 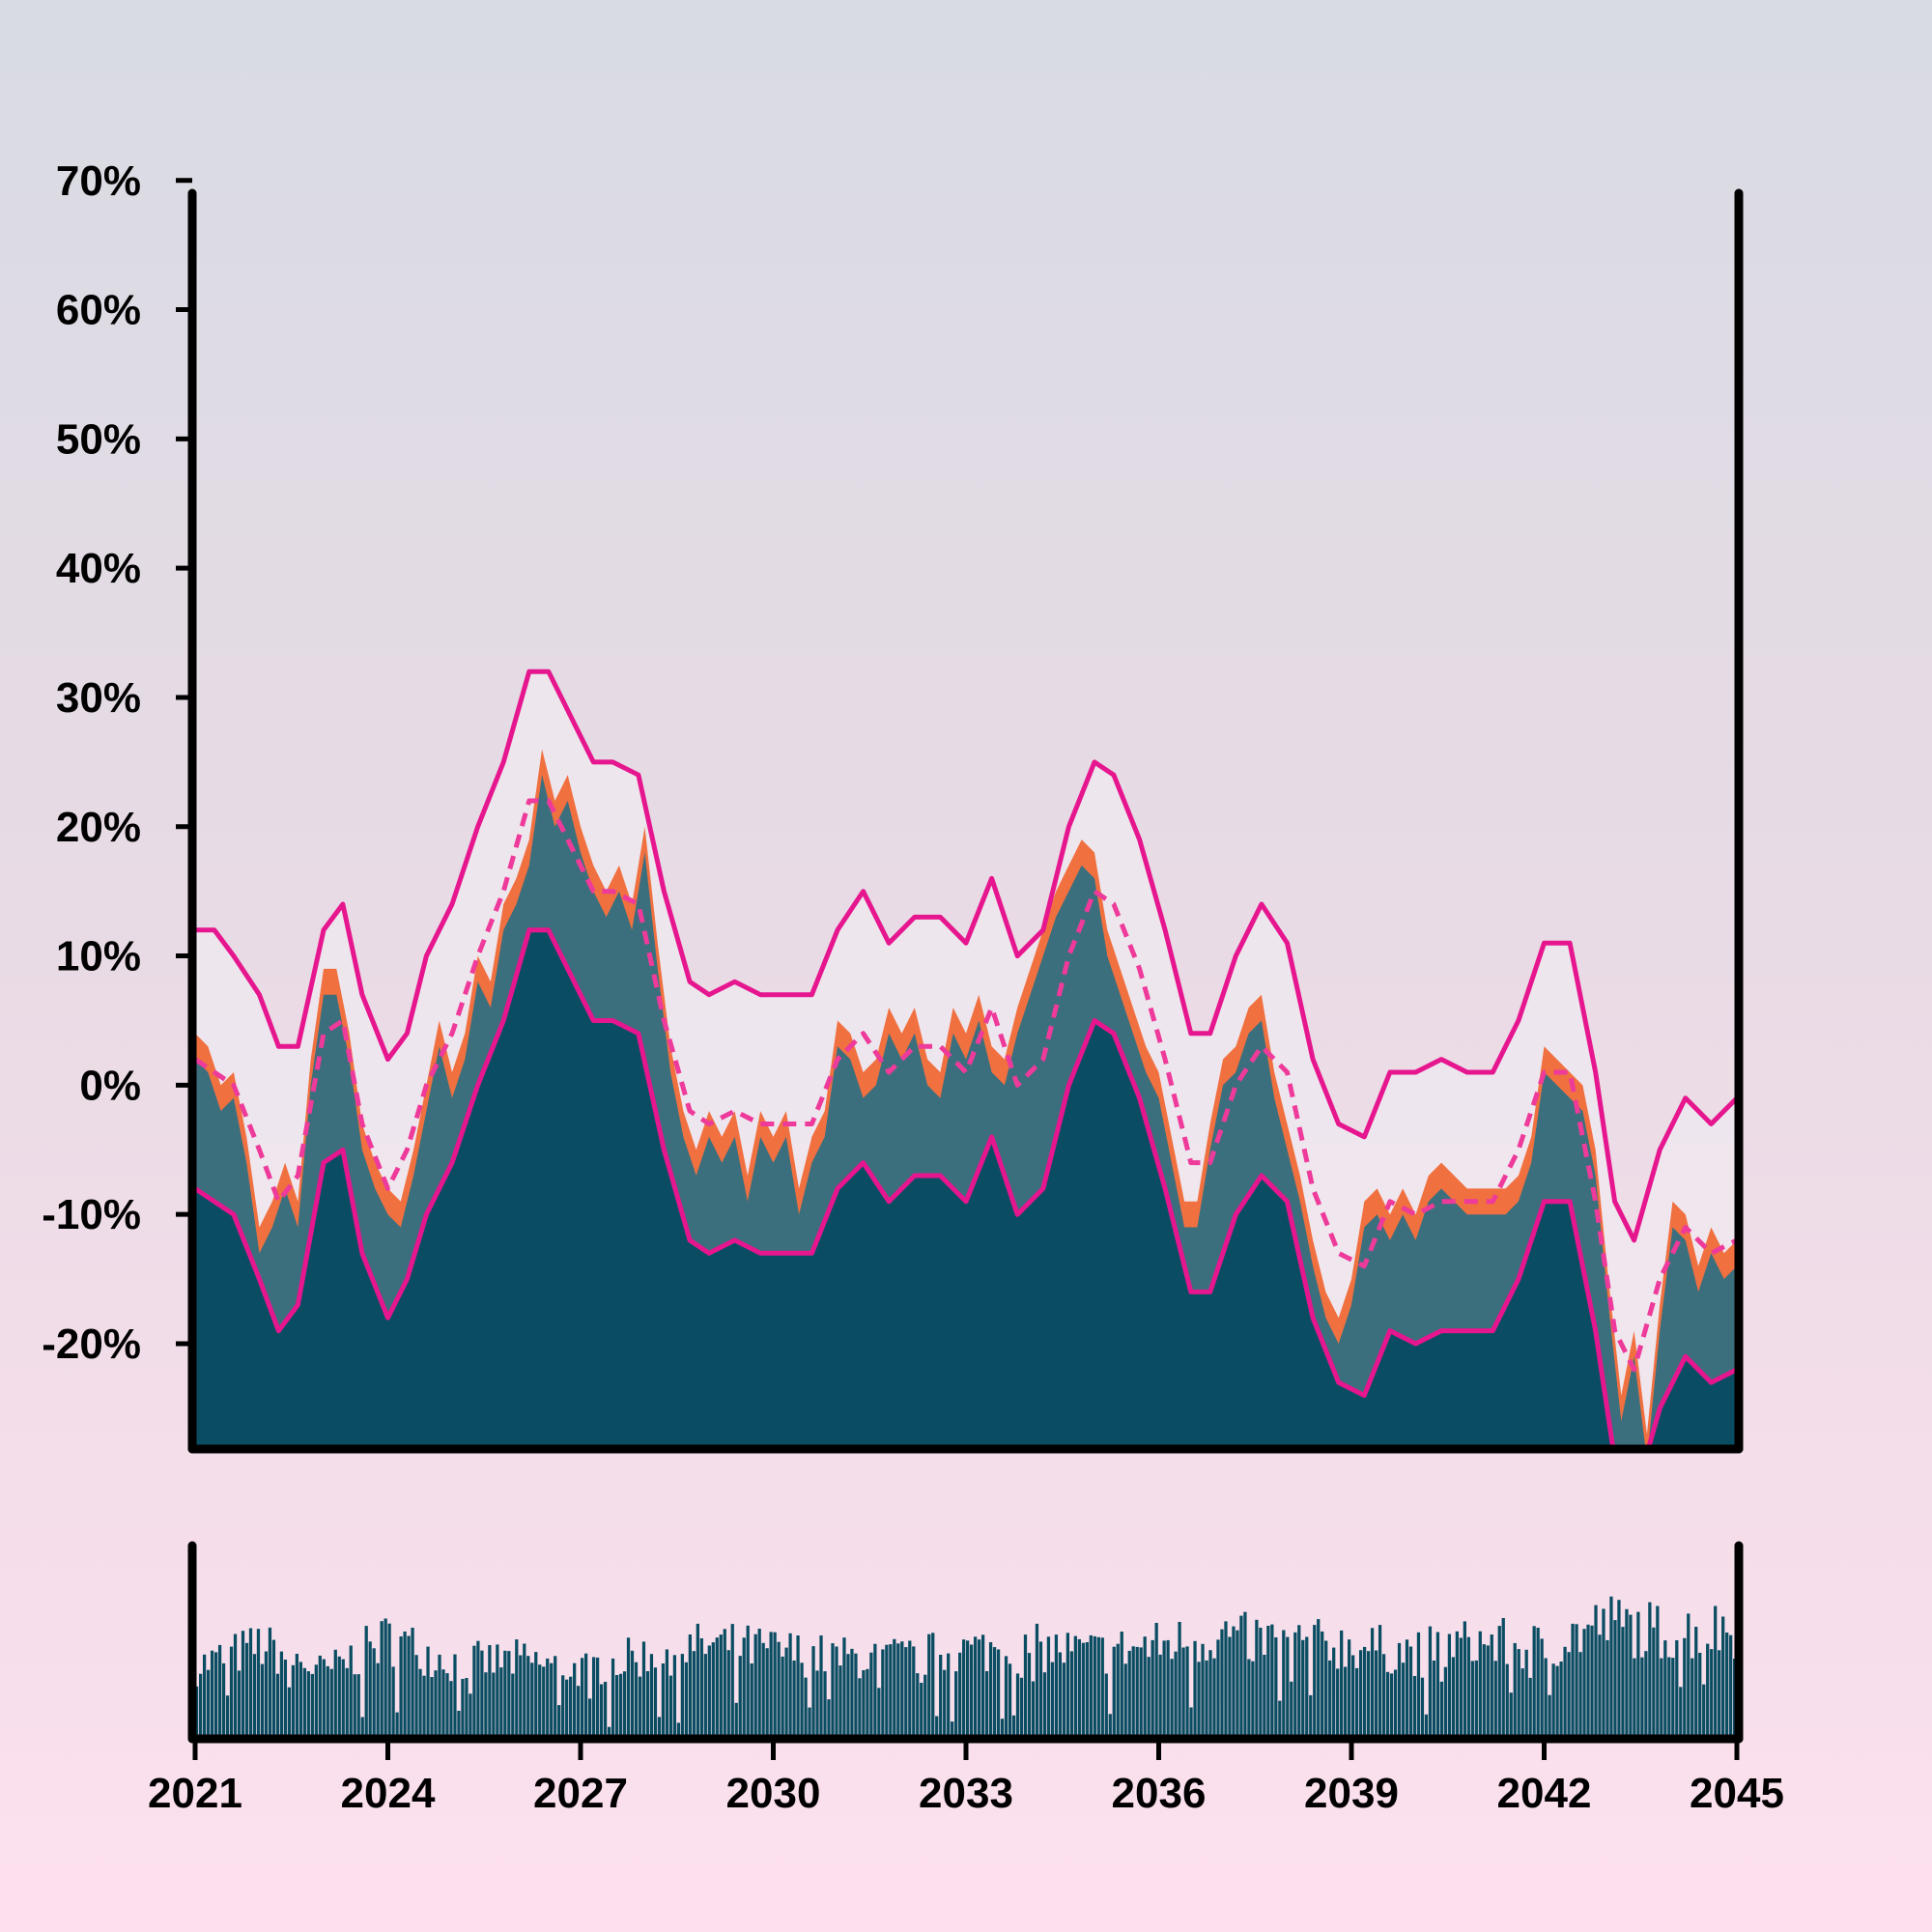 What do you see at coordinates (1544, 1793) in the screenshot?
I see `x-tick-label: 2042` at bounding box center [1544, 1793].